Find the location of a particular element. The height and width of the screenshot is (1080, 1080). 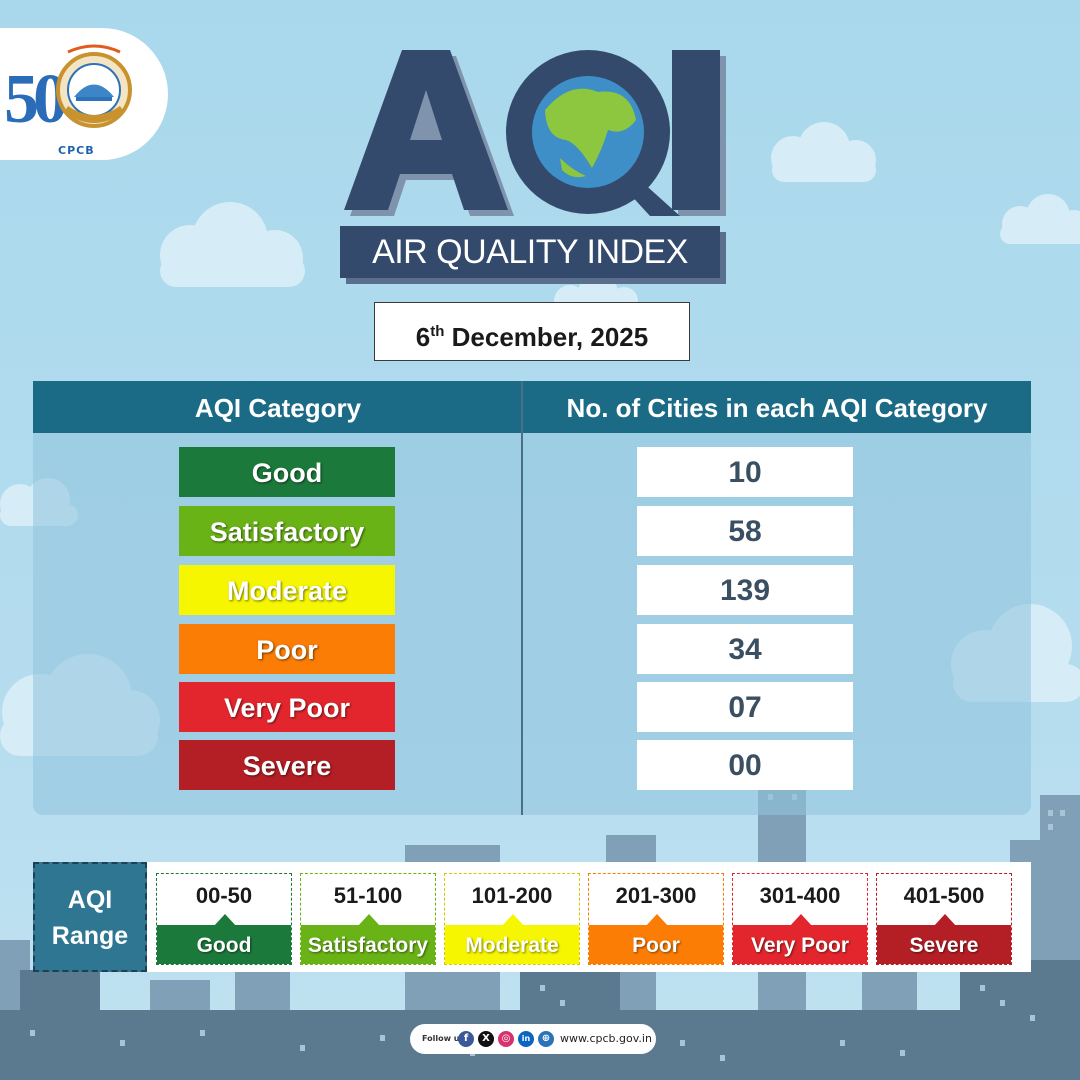

date-rest: December, 2025 is located at coordinates (546, 337).